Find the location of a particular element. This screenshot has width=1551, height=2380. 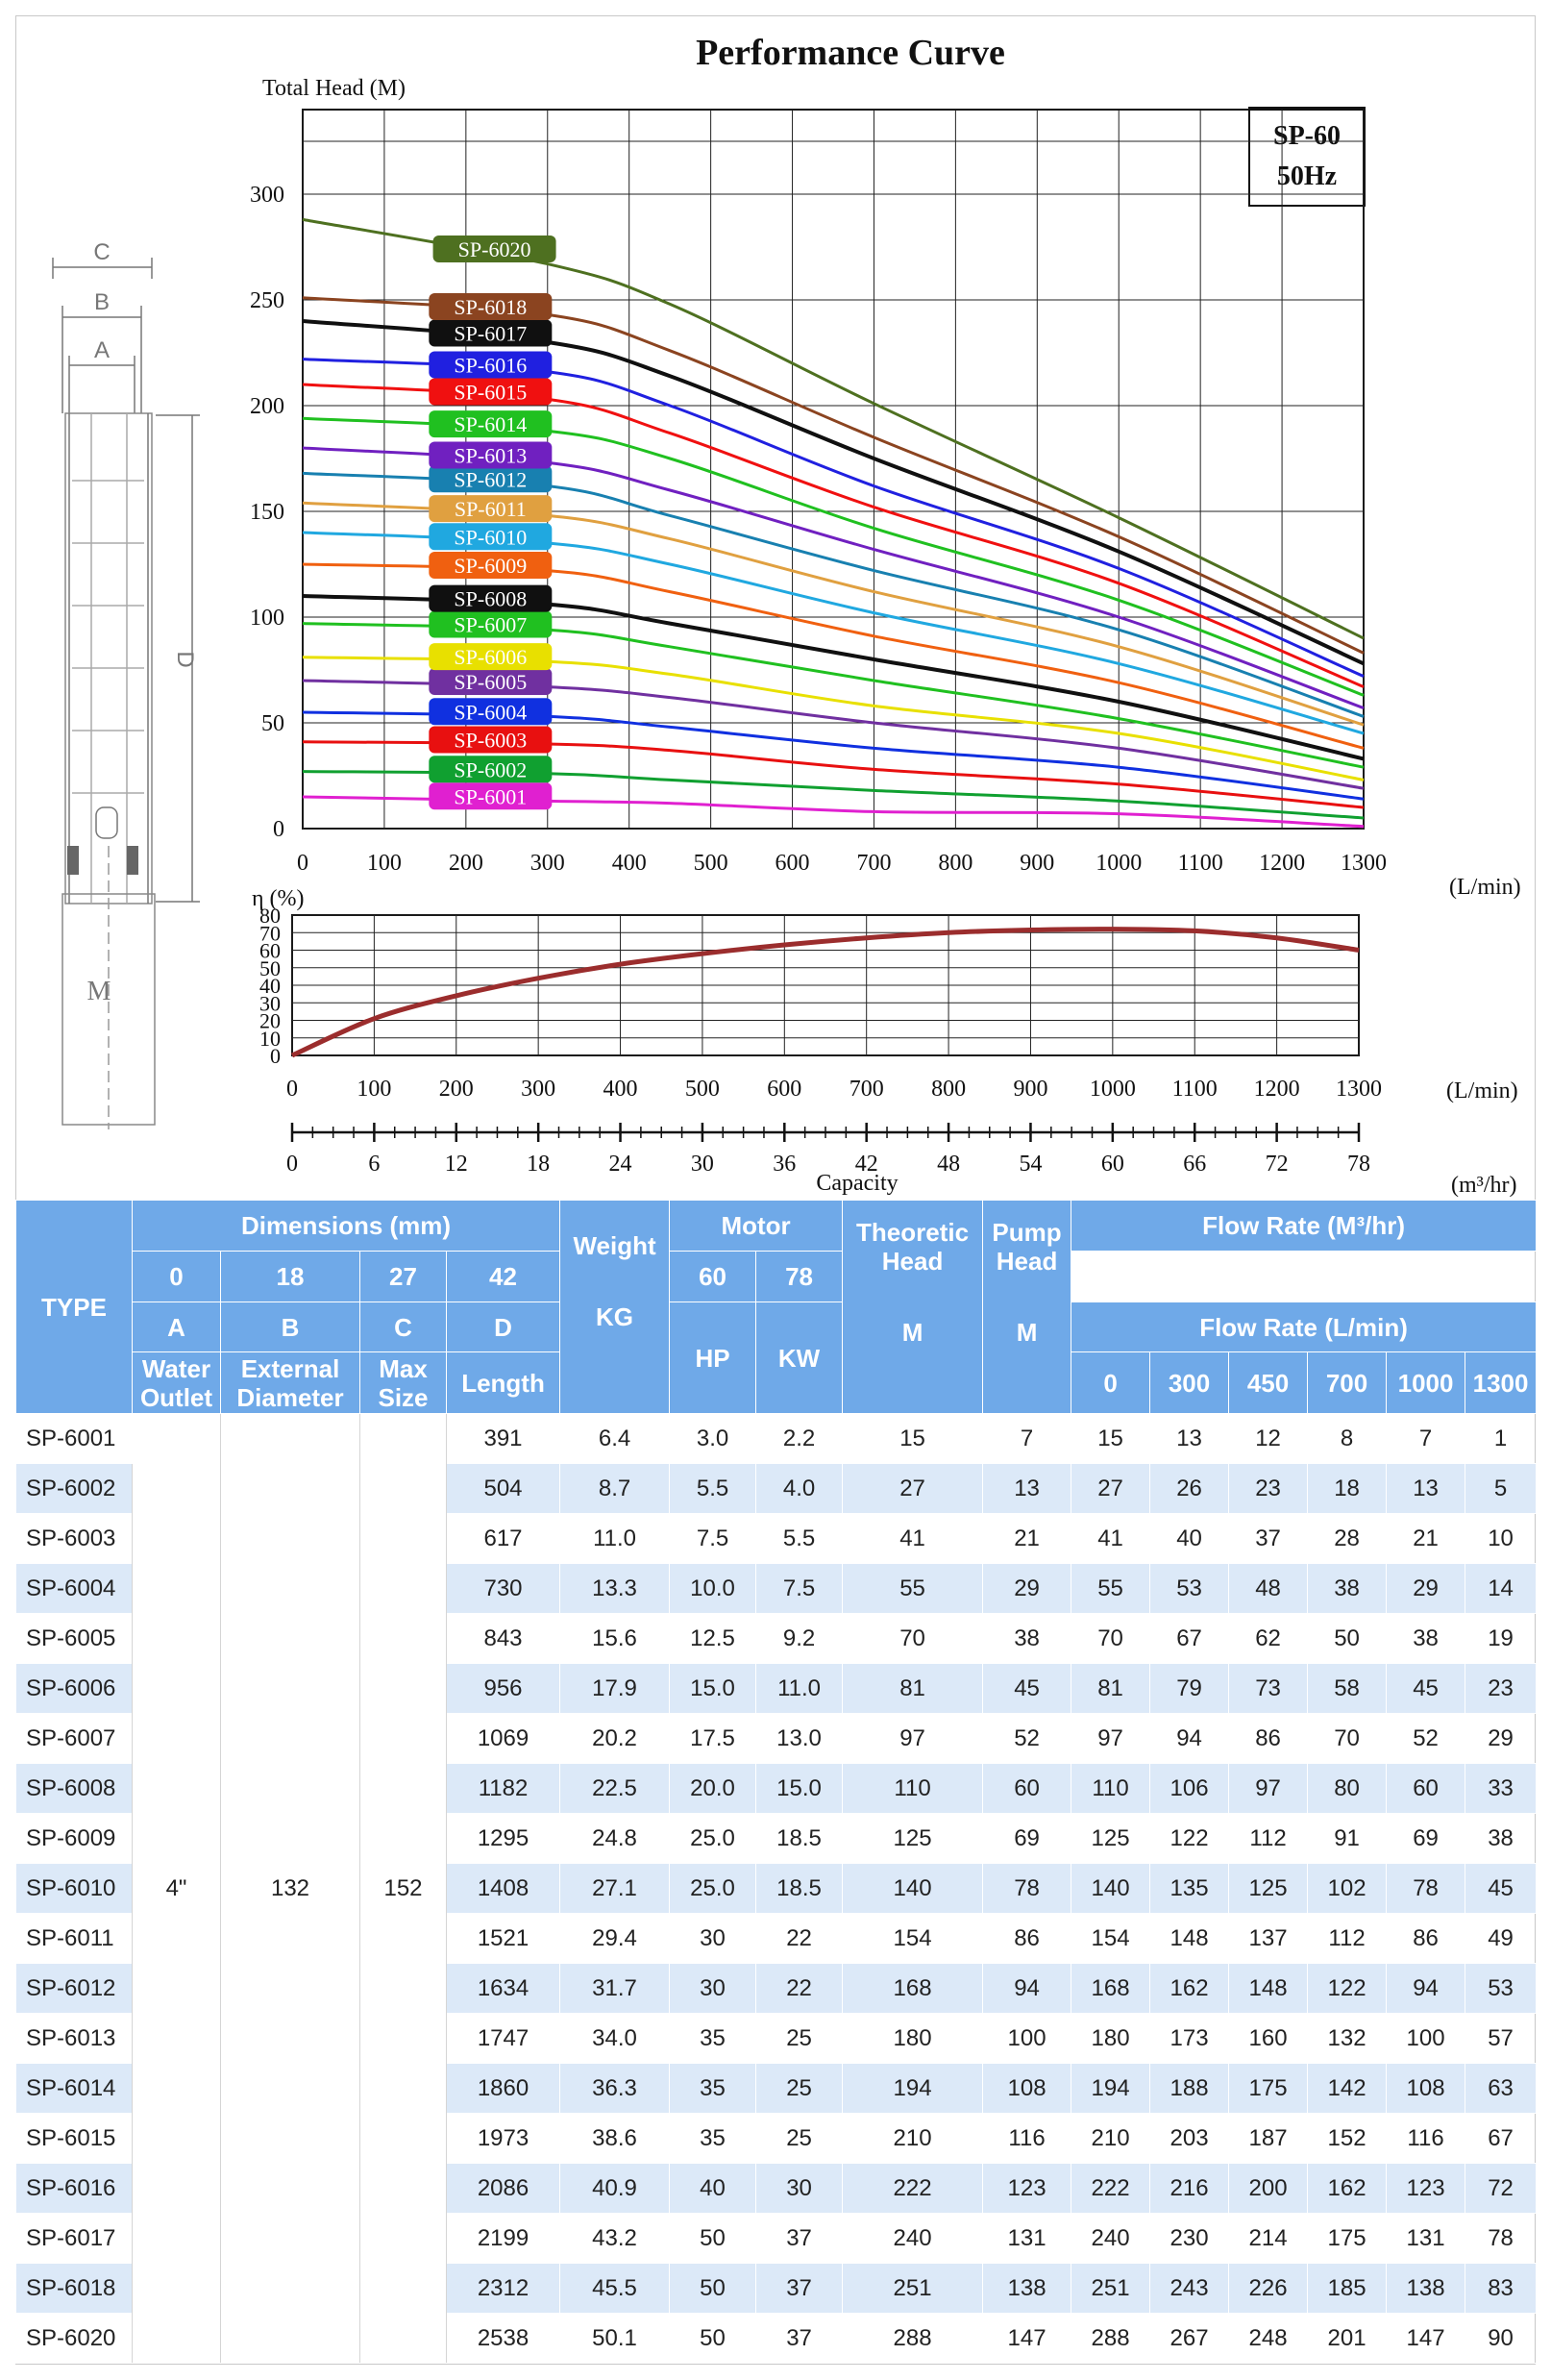

table-cell: 5.5 is located at coordinates (799, 1538).